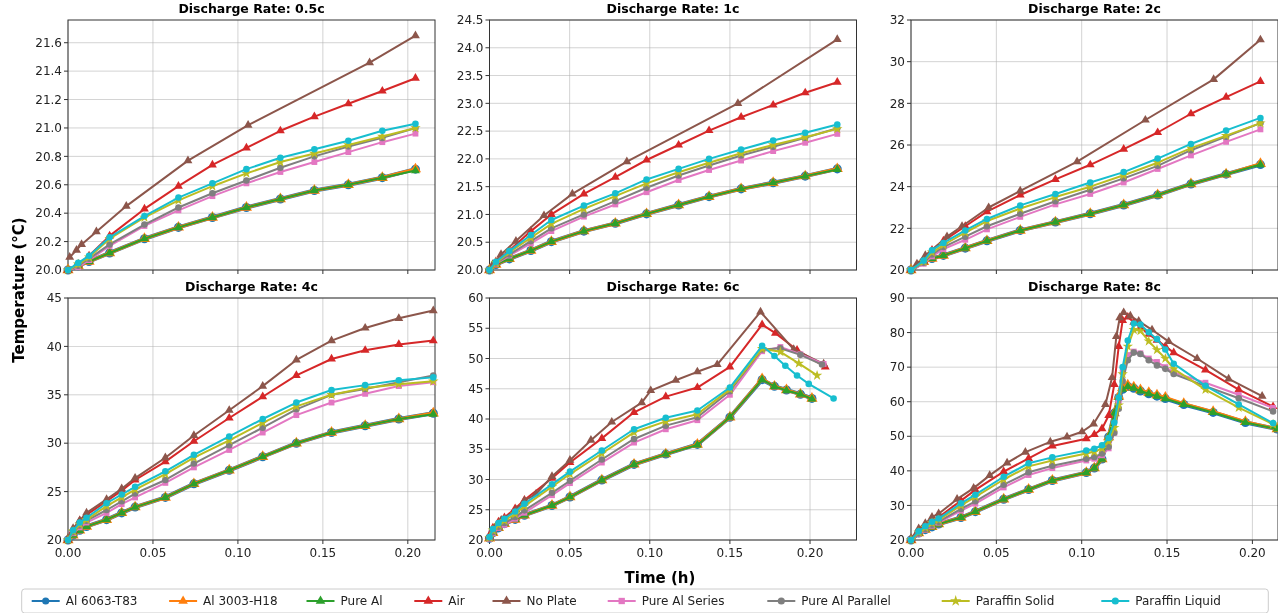 This screenshot has width=1278, height=613. I want to click on y-tick-label: 21.4, so click(48, 71).